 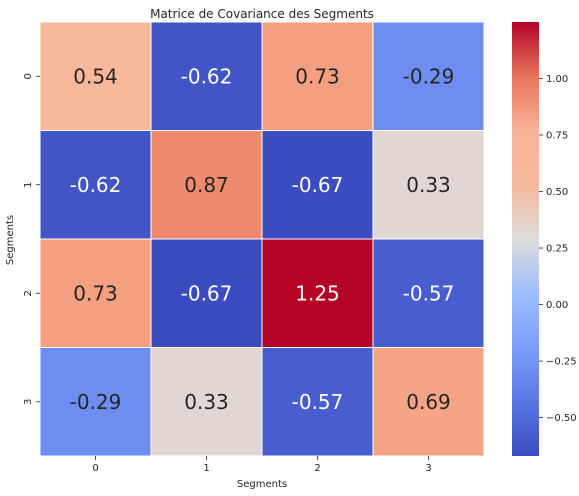 I want to click on cell-annotation-0-0: 0.54, so click(x=95, y=76).